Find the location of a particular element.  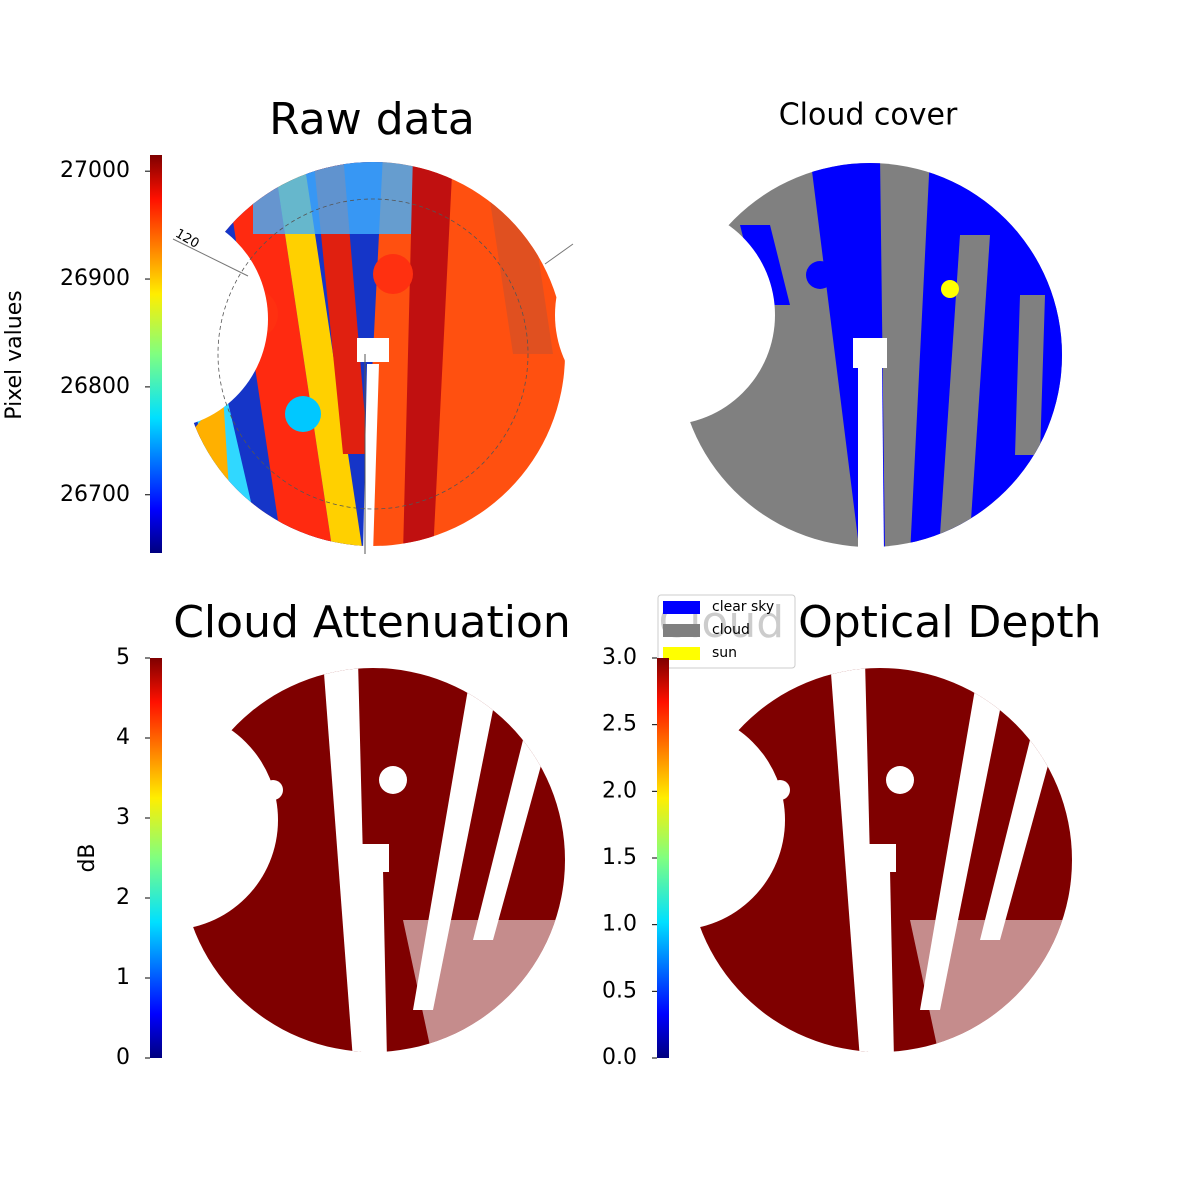

colorbar-tick-label: 0 is located at coordinates (123, 1057).